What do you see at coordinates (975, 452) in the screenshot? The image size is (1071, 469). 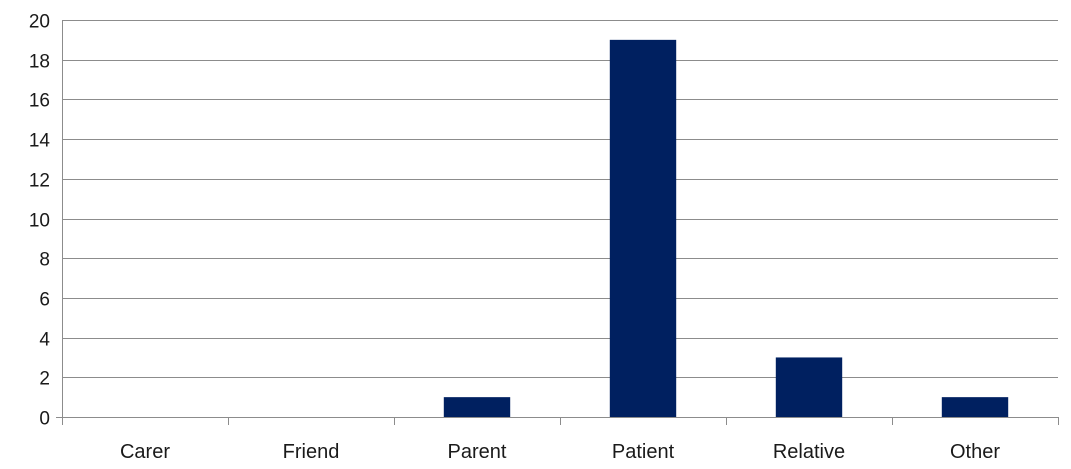 I see `x-category-label-other: Other` at bounding box center [975, 452].